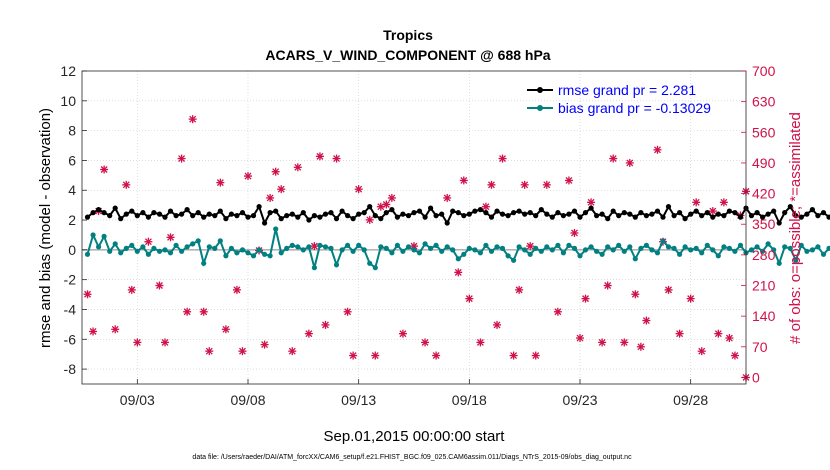 Image resolution: width=830 pixels, height=470 pixels. Describe the element at coordinates (358, 400) in the screenshot. I see `x-tick-label: 09/13` at that location.